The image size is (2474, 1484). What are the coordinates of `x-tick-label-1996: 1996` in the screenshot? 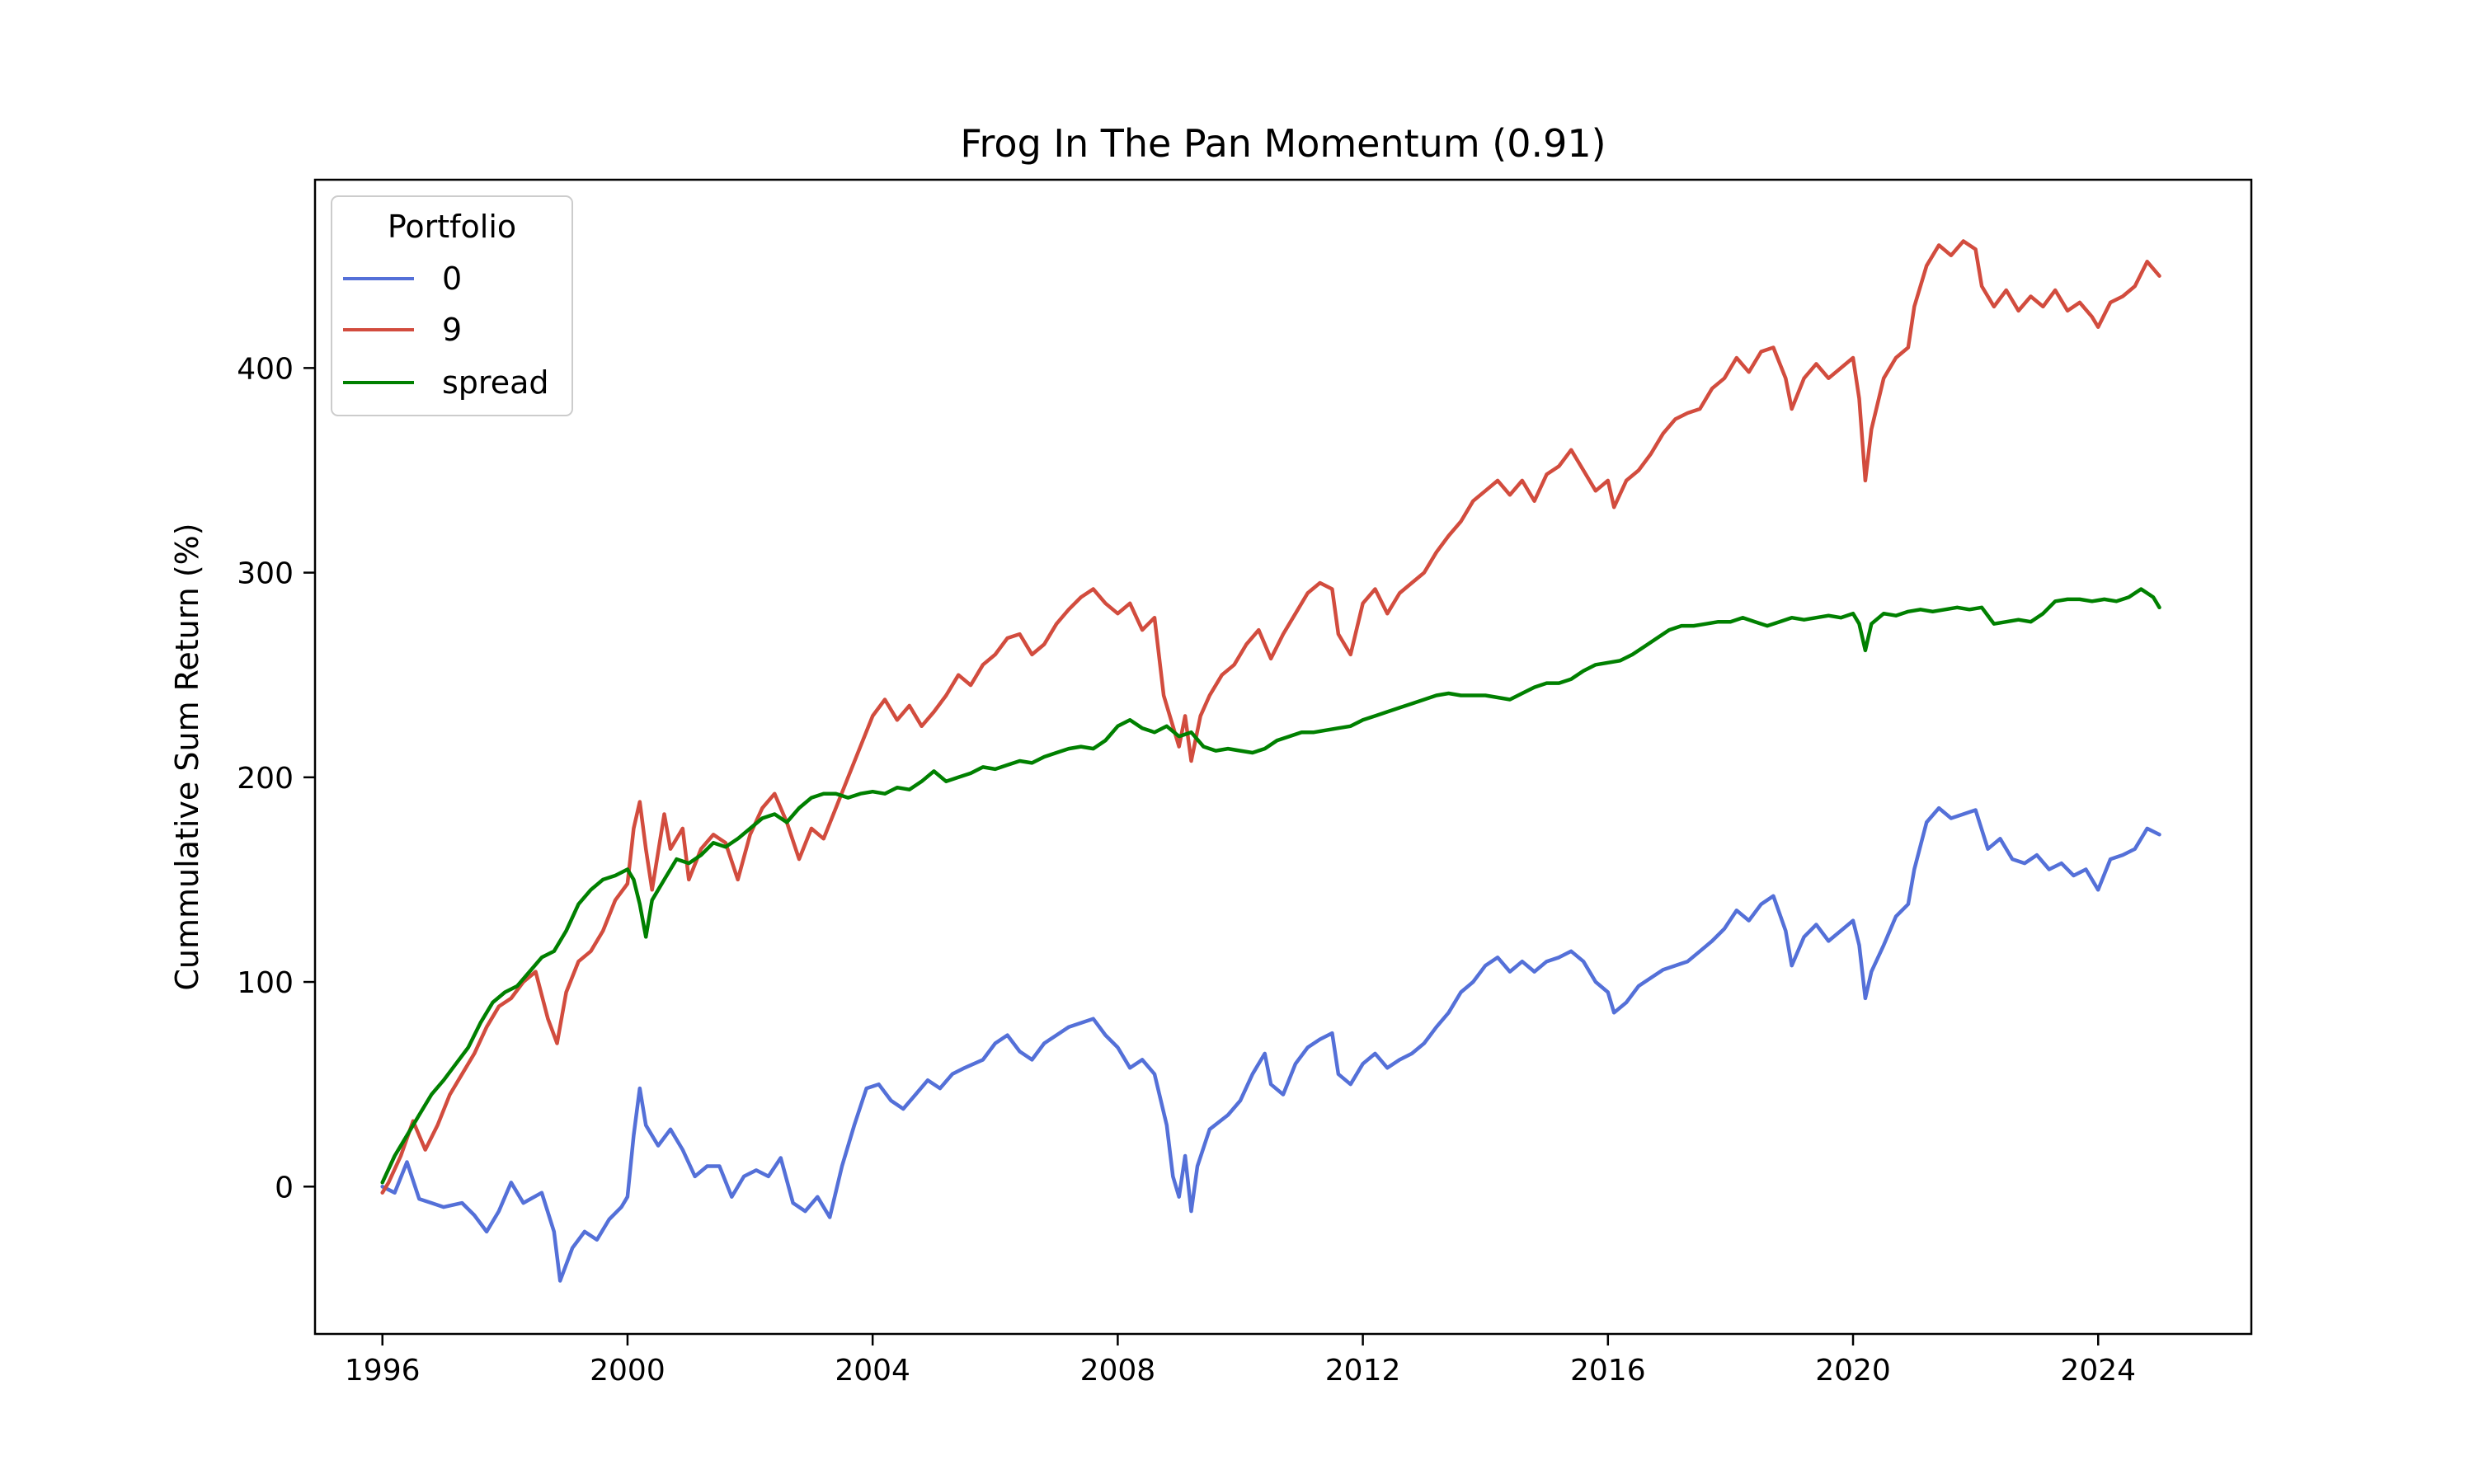 It's located at (383, 1371).